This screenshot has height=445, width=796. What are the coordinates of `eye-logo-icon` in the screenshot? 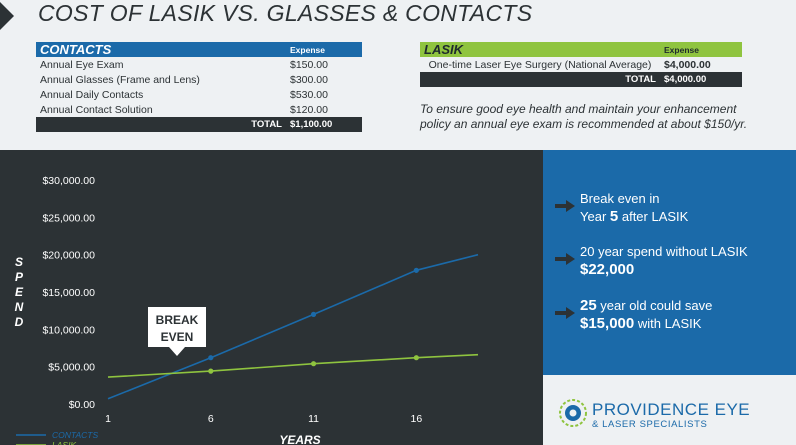 It's located at (573, 413).